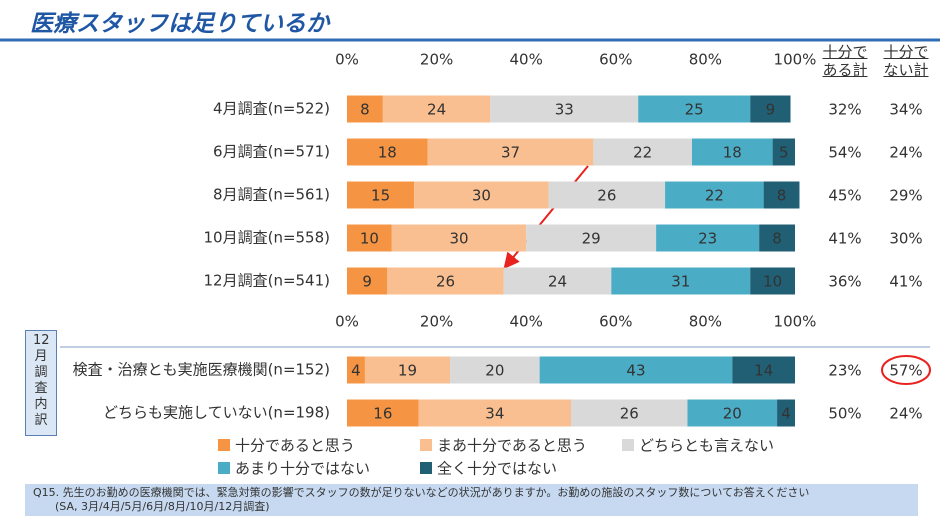  I want to click on total-label: 45%, so click(844, 196).